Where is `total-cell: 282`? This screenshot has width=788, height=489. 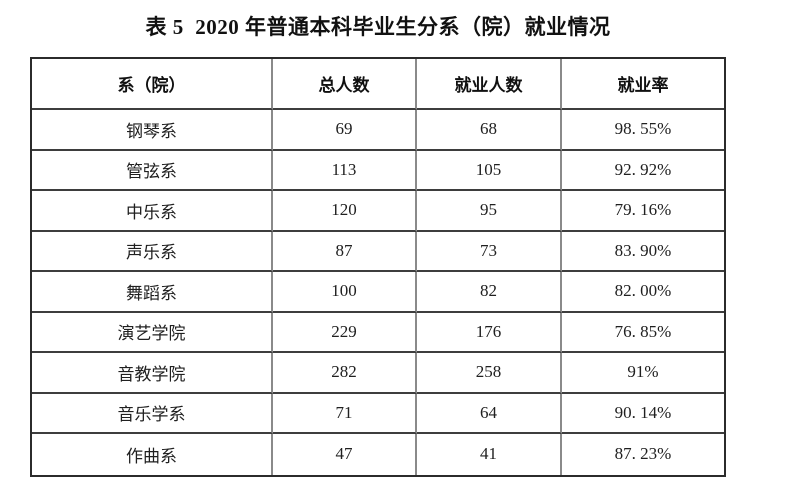
total-cell: 282 is located at coordinates (345, 373).